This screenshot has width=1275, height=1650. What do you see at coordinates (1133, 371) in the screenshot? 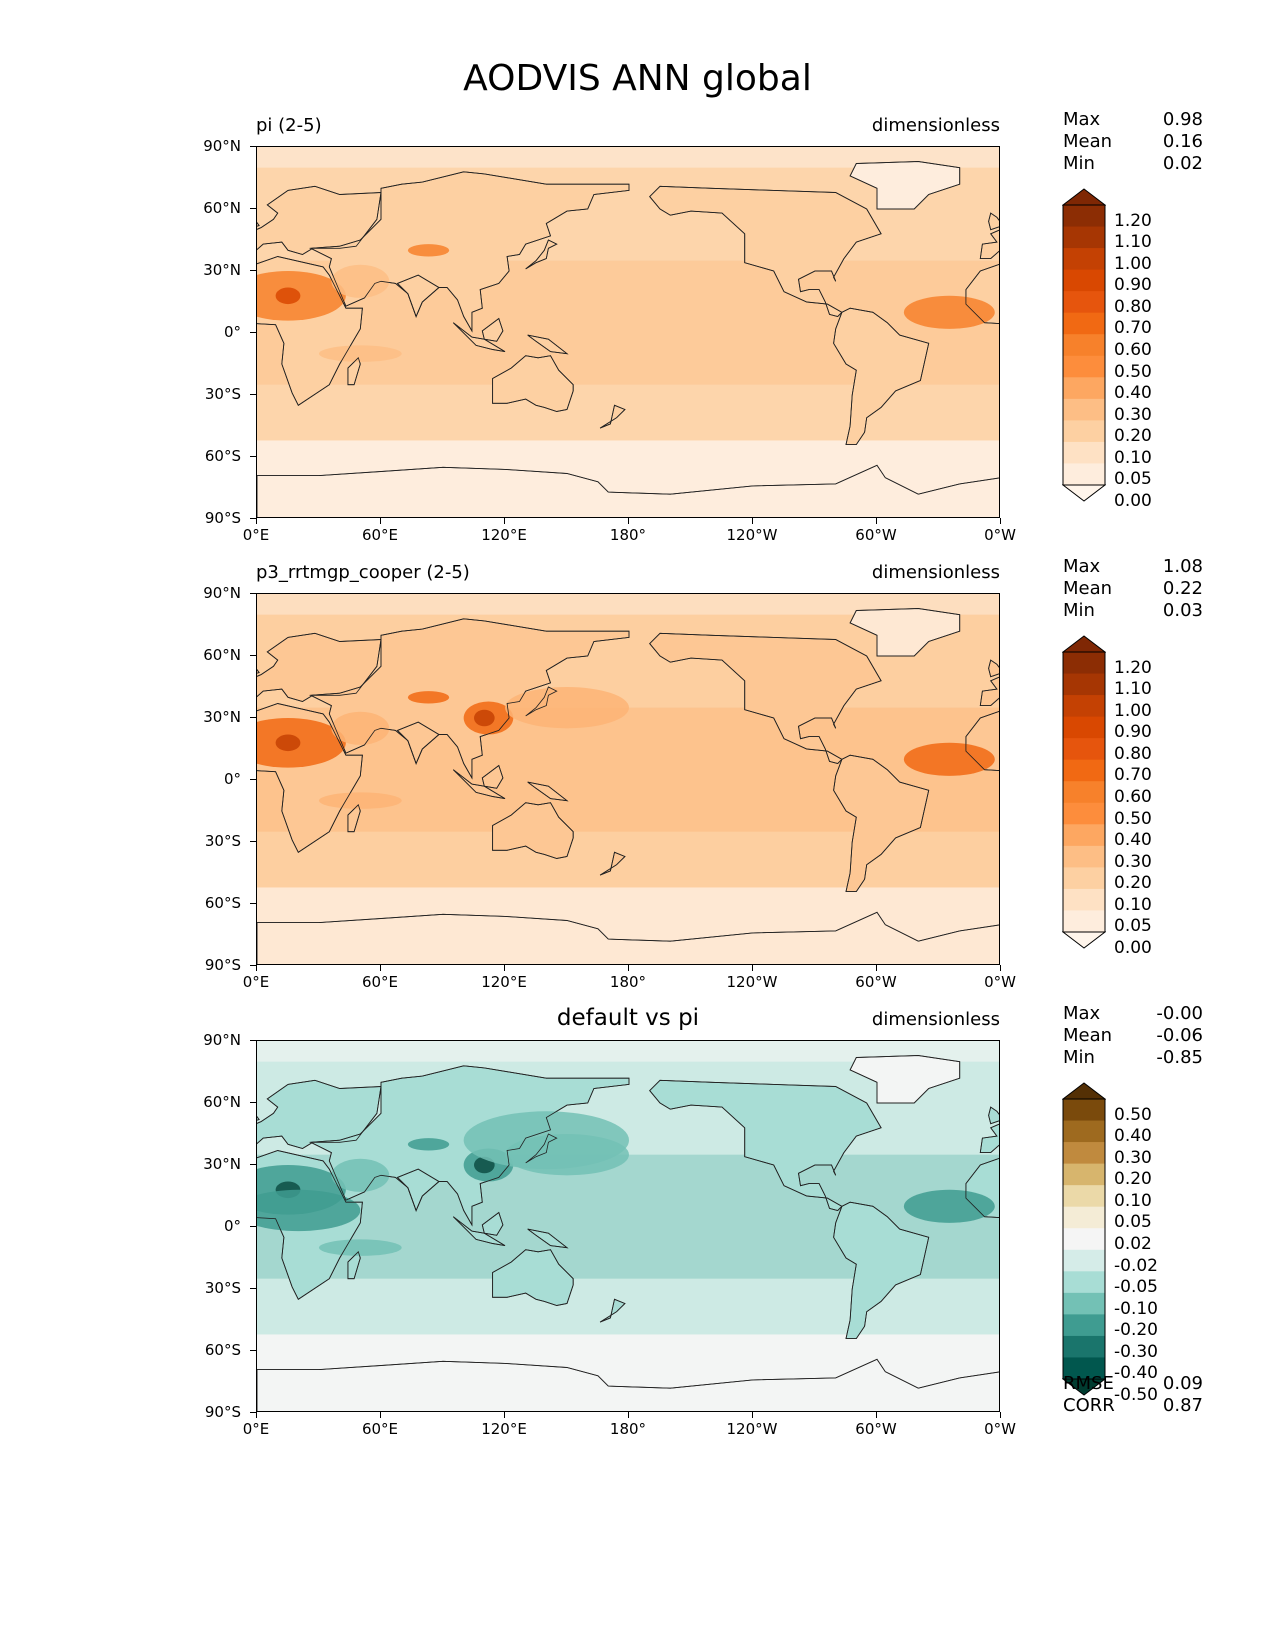
I see `colorbar-tick-label: 0.50` at bounding box center [1133, 371].